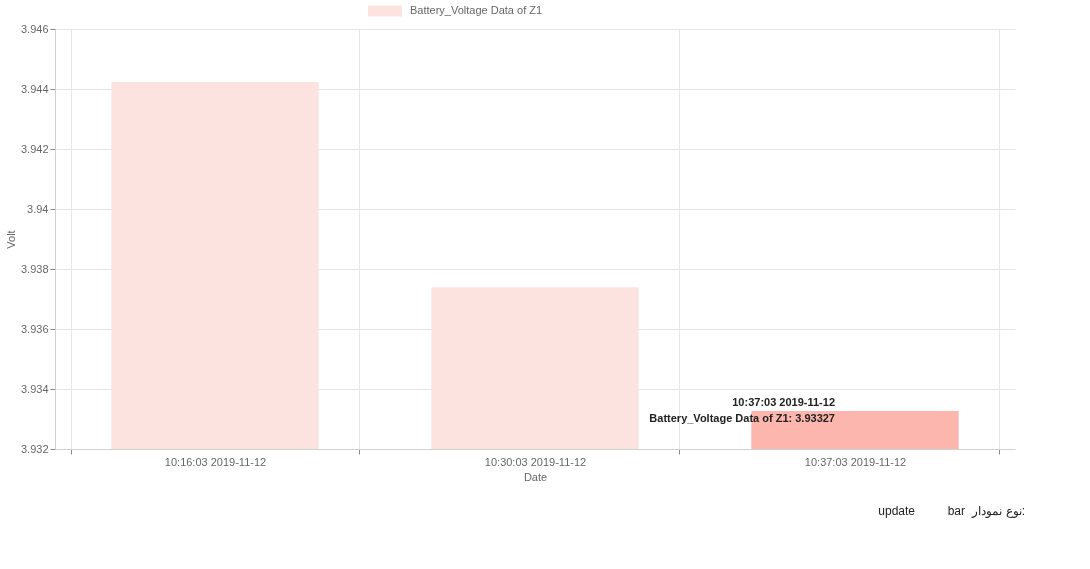  I want to click on y-tick-label: 3.938, so click(34, 268).